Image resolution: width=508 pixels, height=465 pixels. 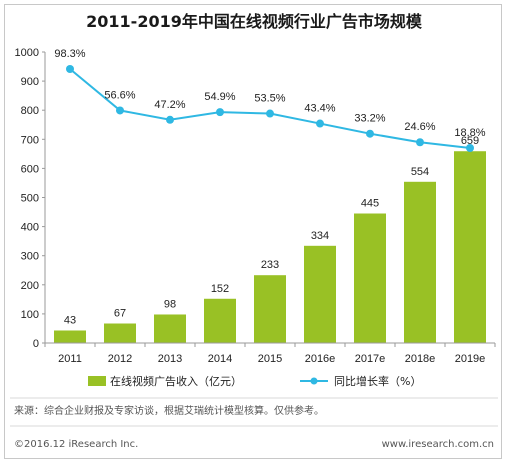 What do you see at coordinates (219, 97) in the screenshot?
I see `growth-value-label: 54.9%` at bounding box center [219, 97].